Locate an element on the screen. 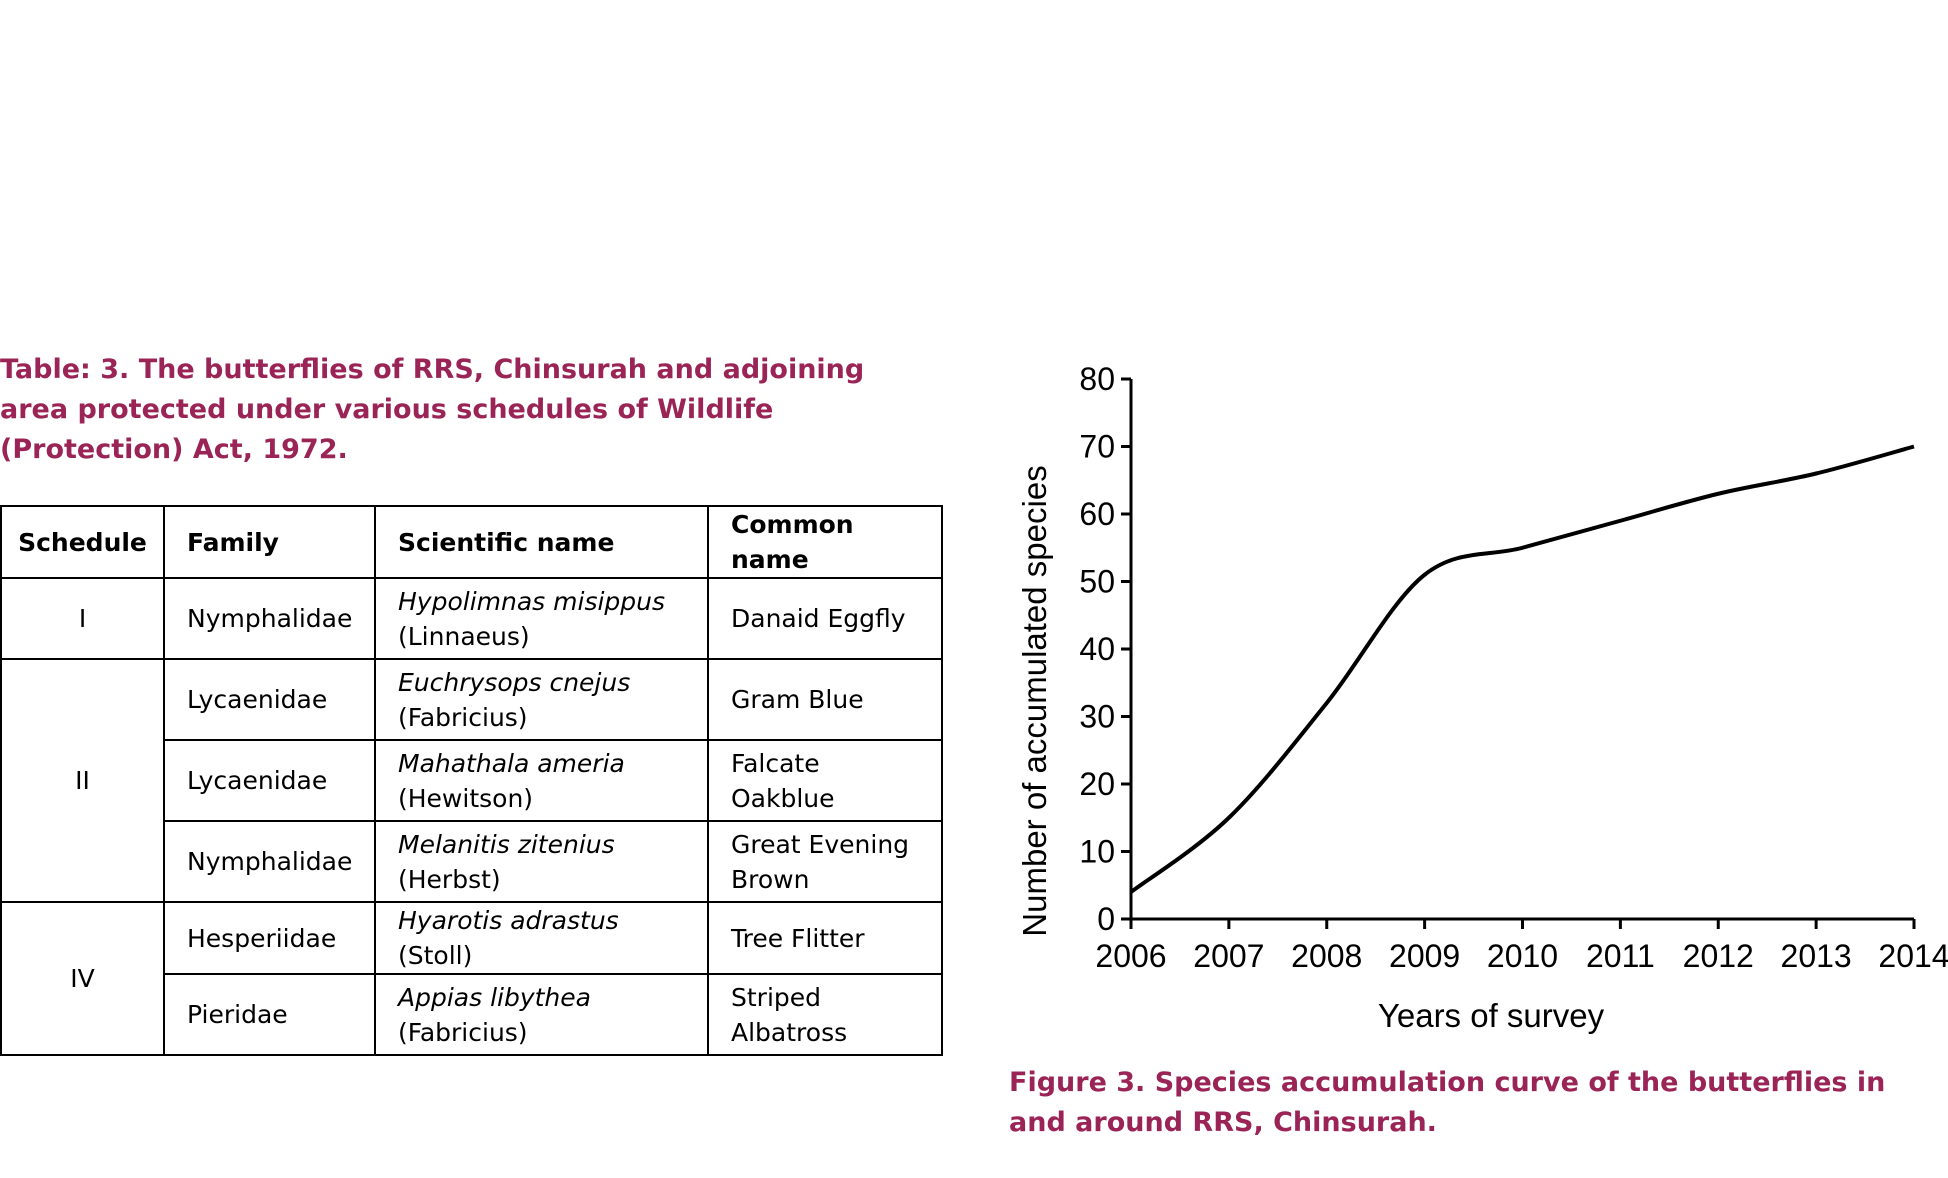 Image resolution: width=1948 pixels, height=1178 pixels. species-name: Hypolimnas misippus is located at coordinates (532, 601).